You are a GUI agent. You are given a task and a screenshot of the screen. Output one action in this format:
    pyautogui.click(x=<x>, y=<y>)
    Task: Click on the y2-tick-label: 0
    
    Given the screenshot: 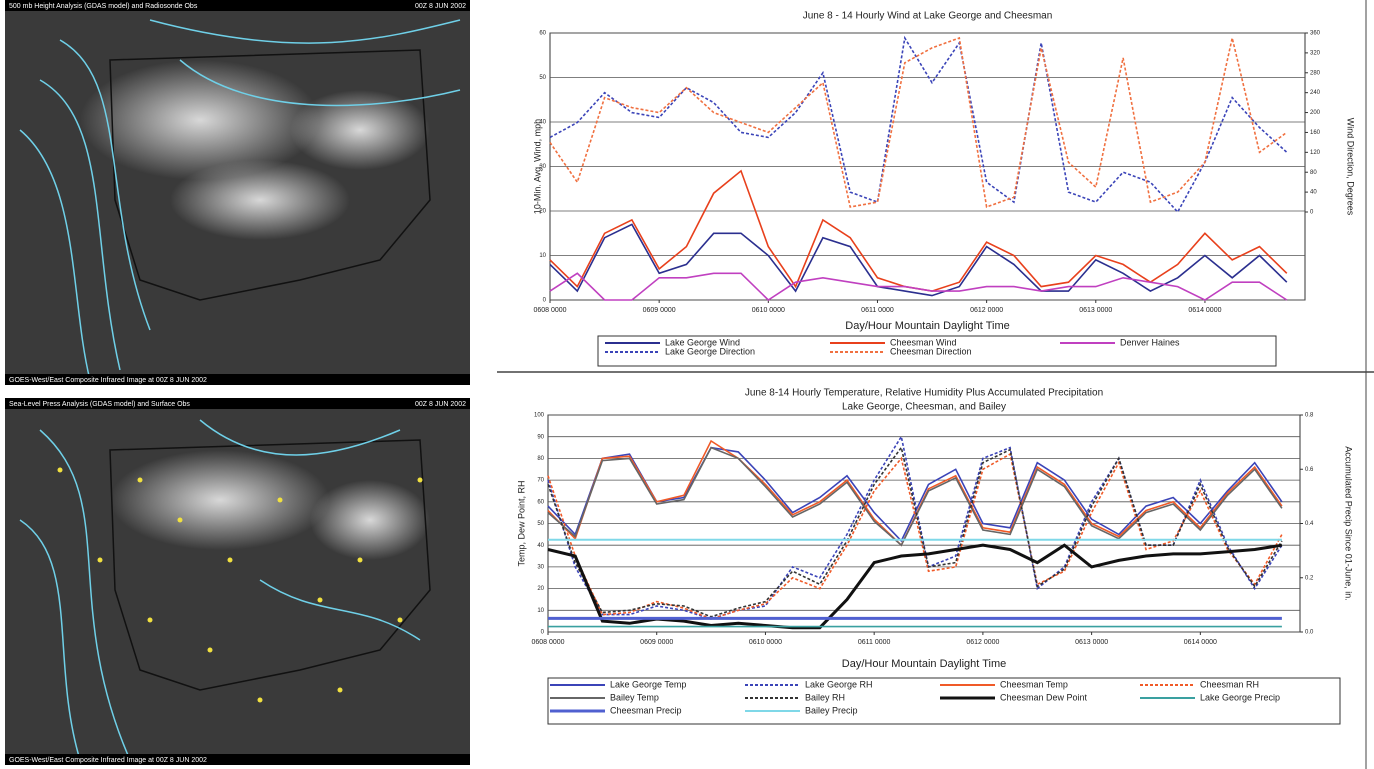 What is the action you would take?
    pyautogui.click(x=1312, y=213)
    